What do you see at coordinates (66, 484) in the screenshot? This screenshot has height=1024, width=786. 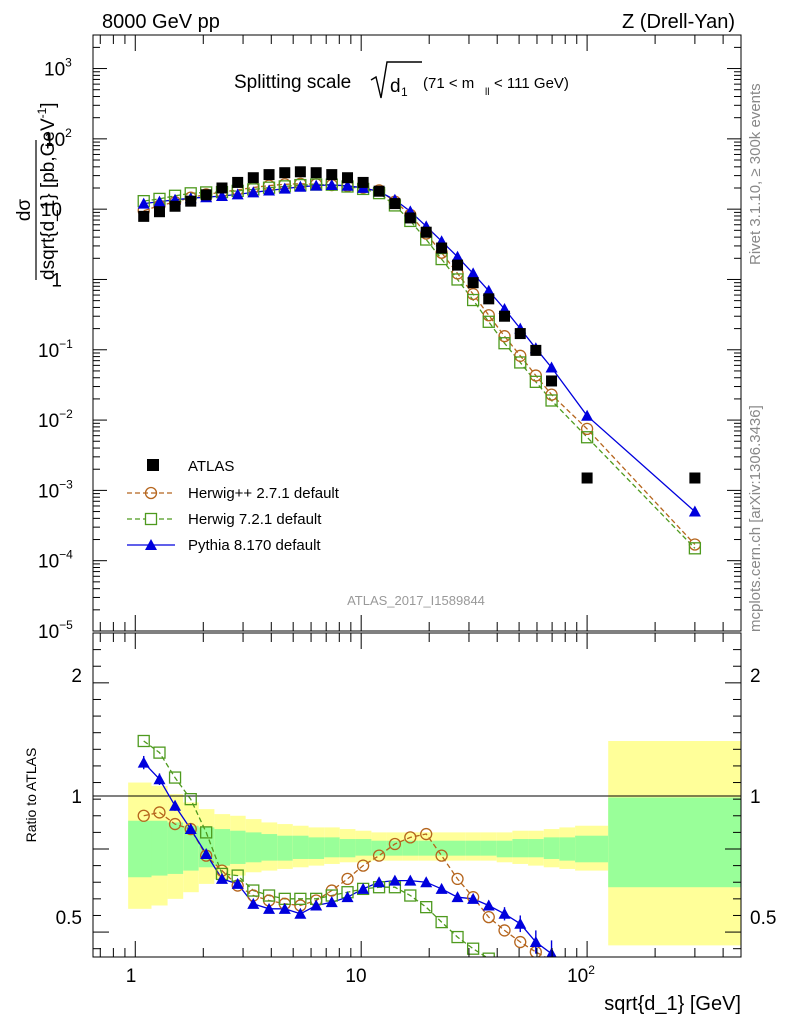 I see `main-ytick-label-exp: −3` at bounding box center [66, 484].